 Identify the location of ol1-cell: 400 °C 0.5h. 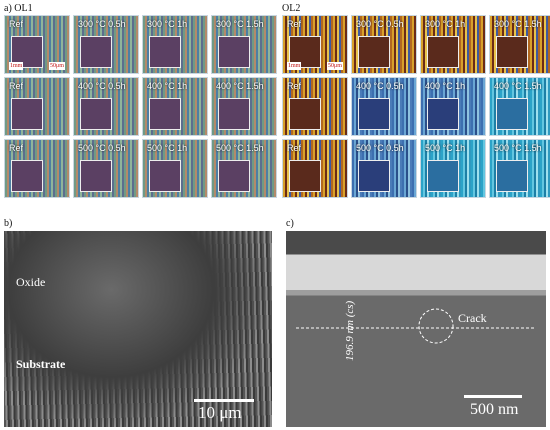
(106, 106).